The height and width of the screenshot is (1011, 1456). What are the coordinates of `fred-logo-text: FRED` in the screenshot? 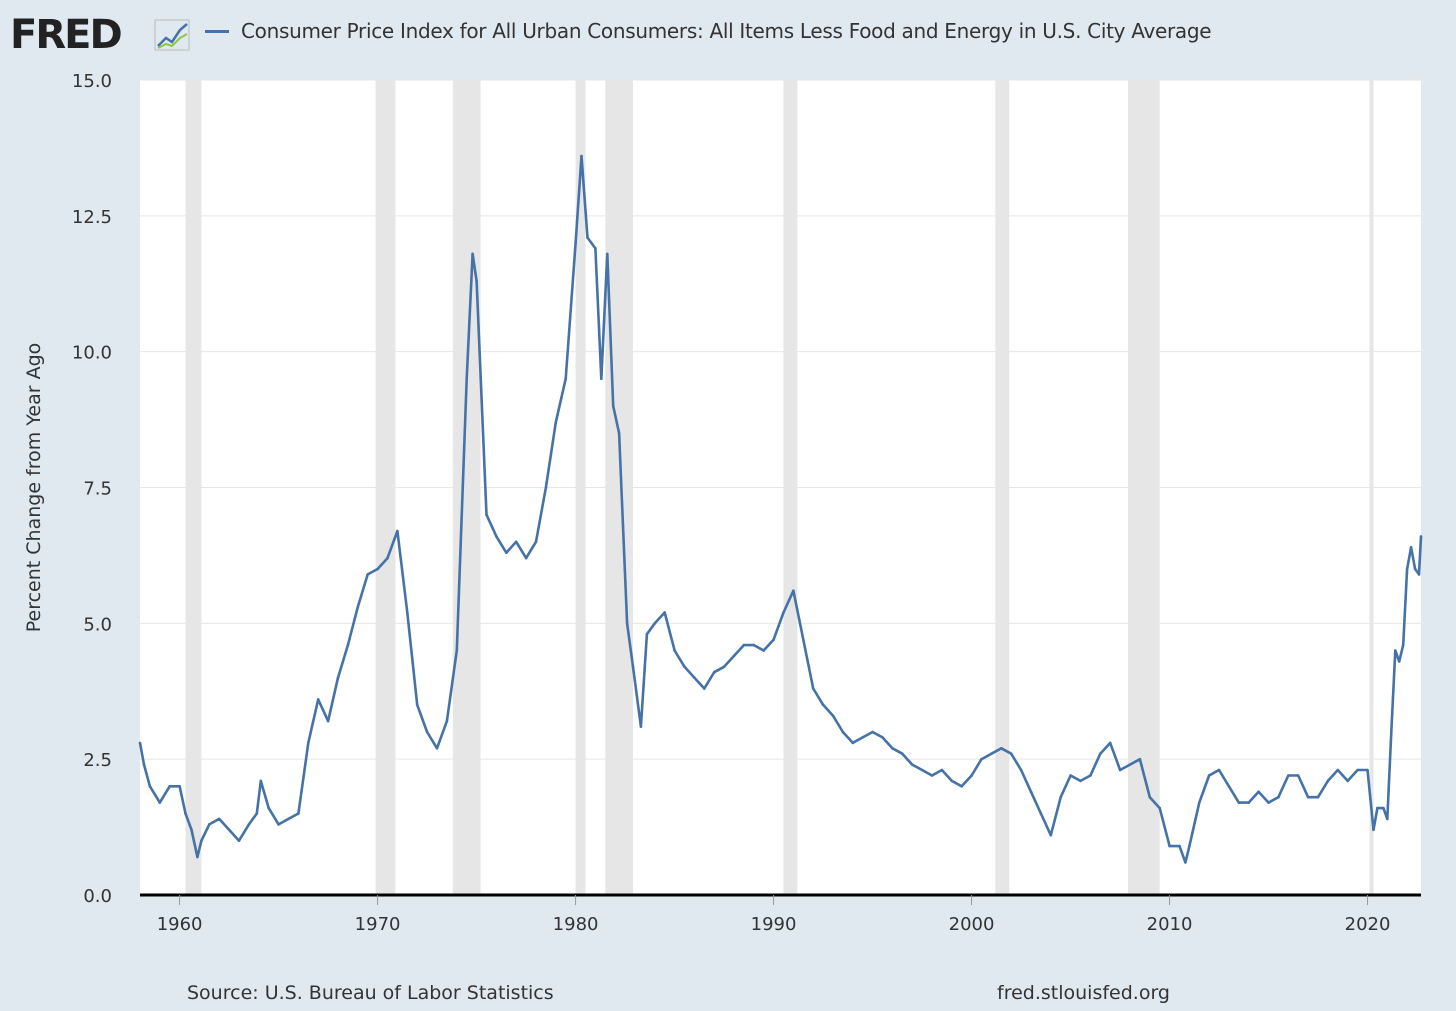 It's located at (65, 34).